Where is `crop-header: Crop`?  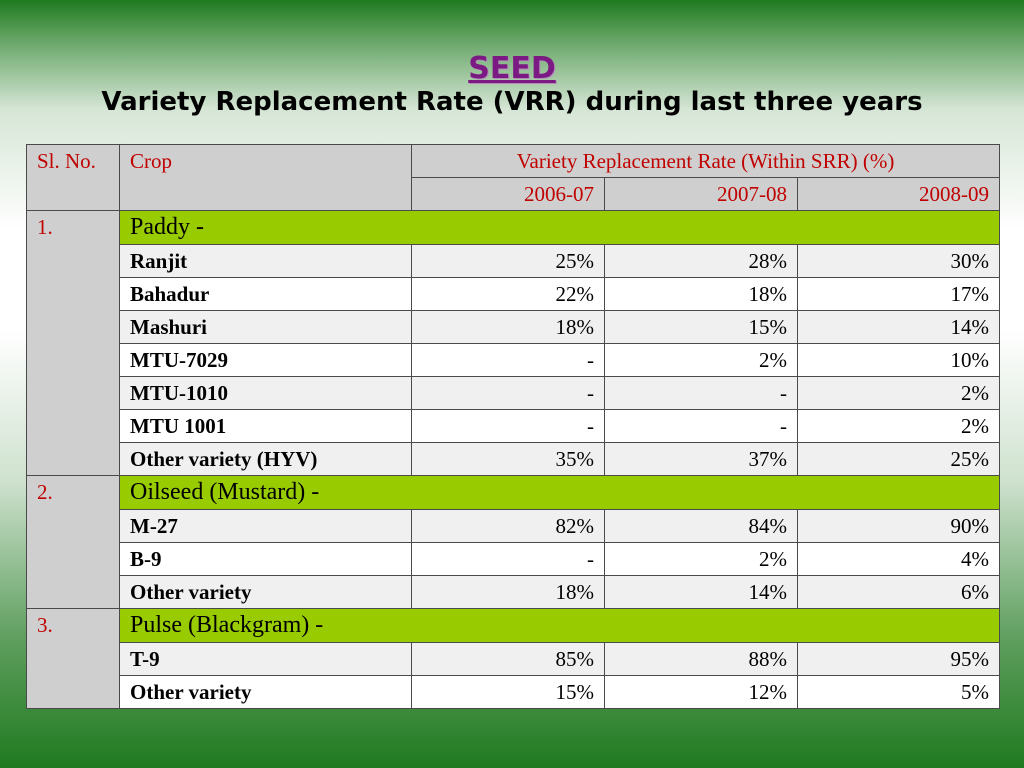
crop-header: Crop is located at coordinates (265, 177).